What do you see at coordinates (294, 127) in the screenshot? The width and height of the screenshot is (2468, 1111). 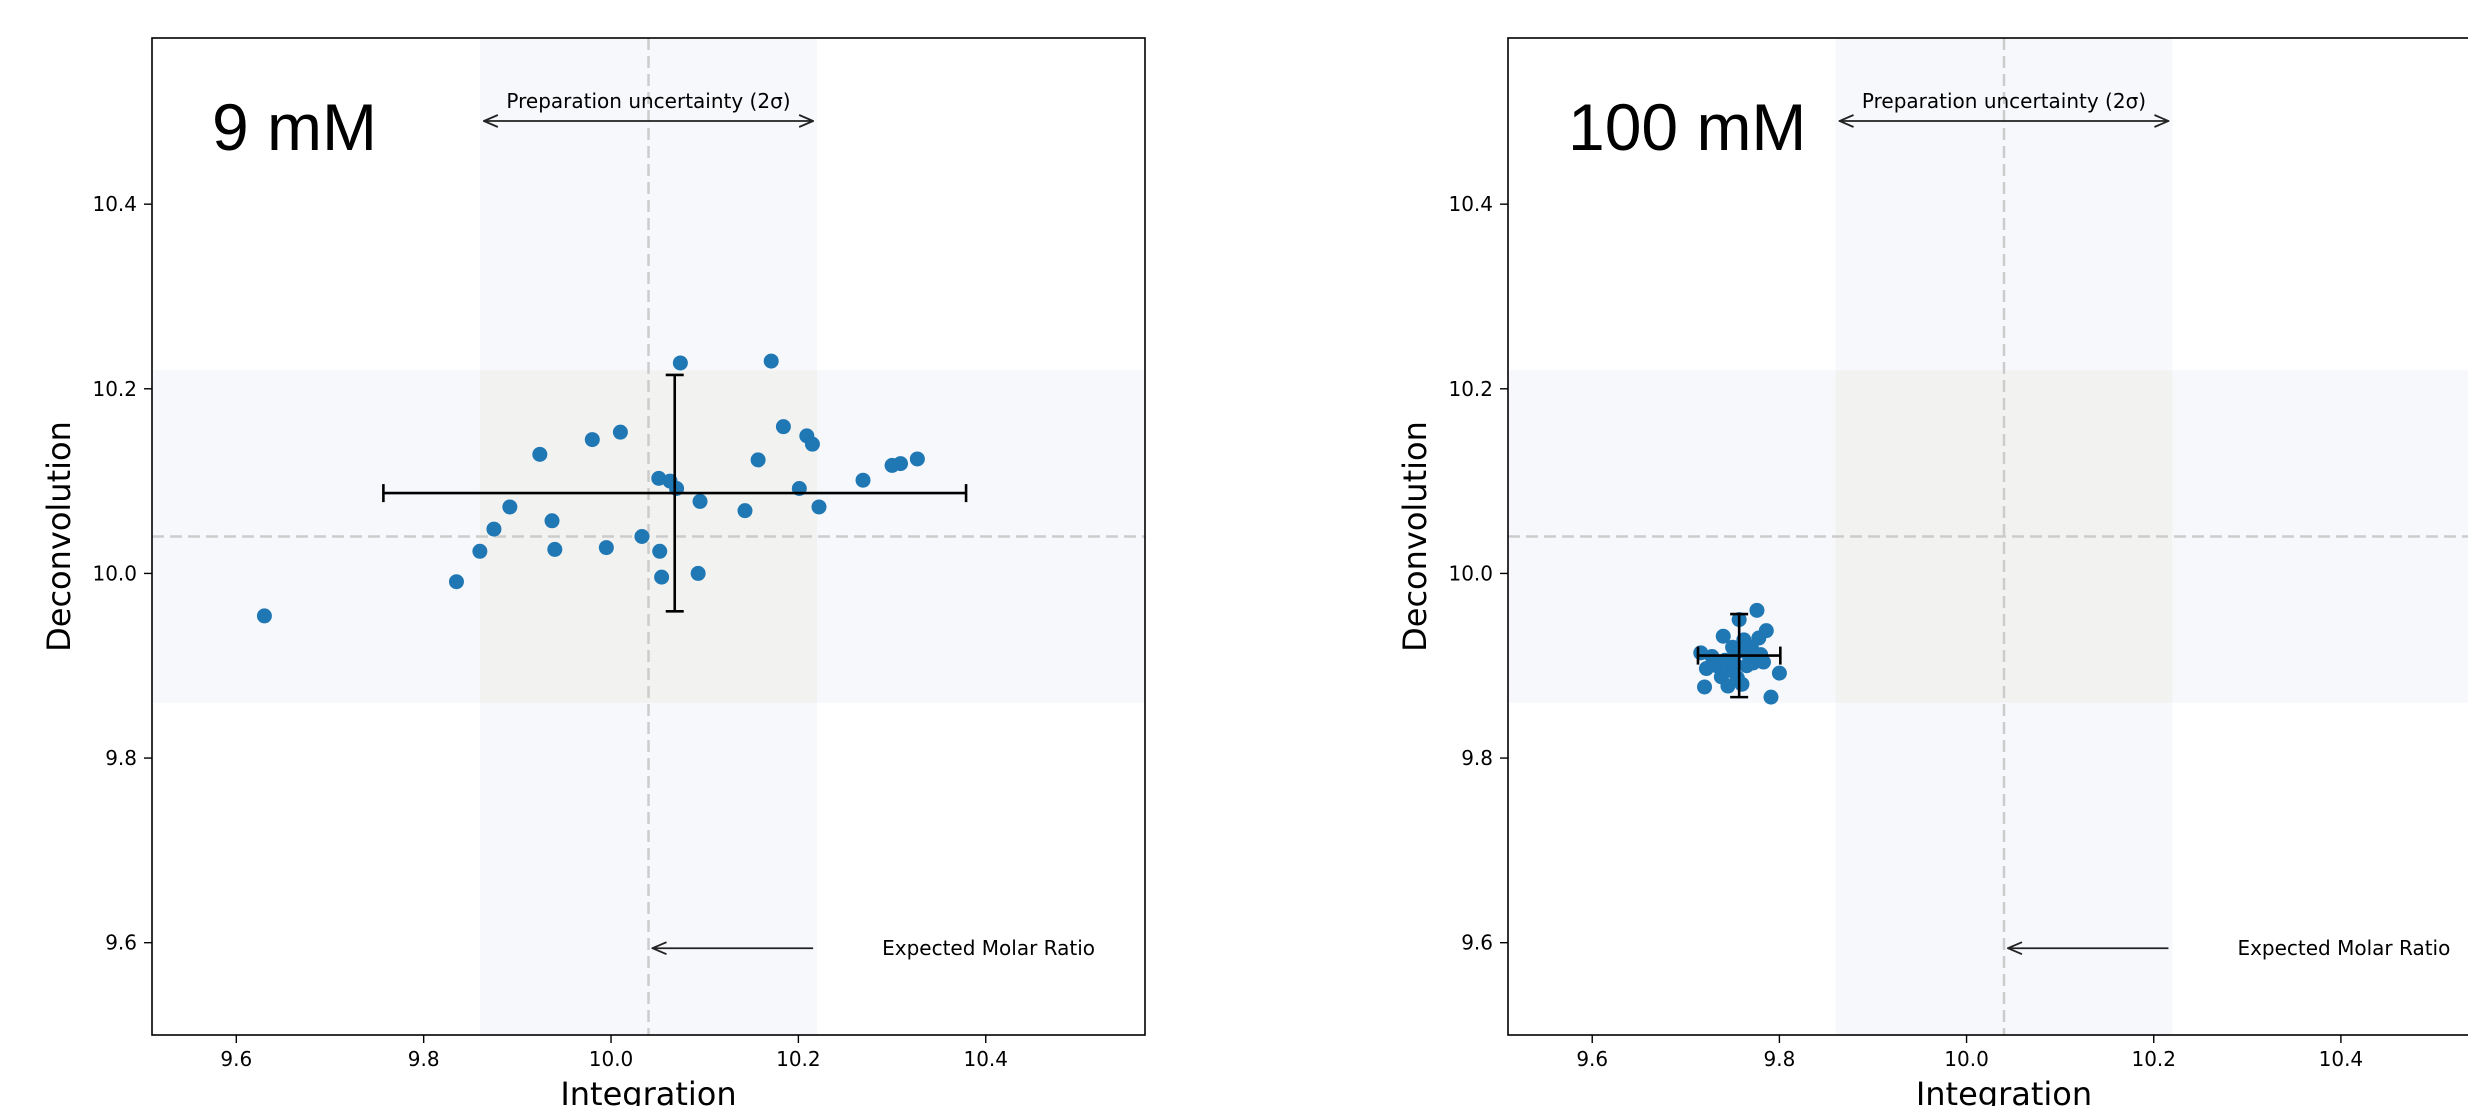 I see `concentration-label: 9 mM` at bounding box center [294, 127].